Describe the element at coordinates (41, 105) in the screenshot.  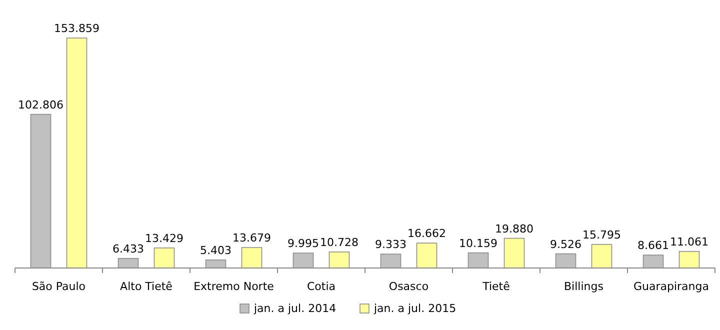
I see `data-label: 102.806` at that location.